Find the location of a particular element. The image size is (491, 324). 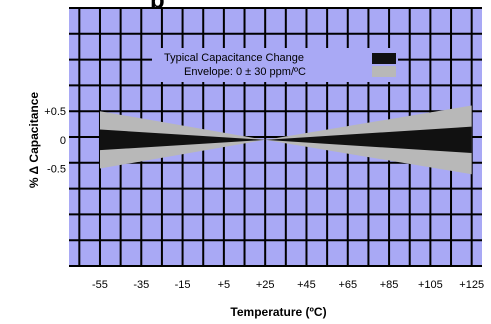

x-tick-label: +25 is located at coordinates (265, 285).